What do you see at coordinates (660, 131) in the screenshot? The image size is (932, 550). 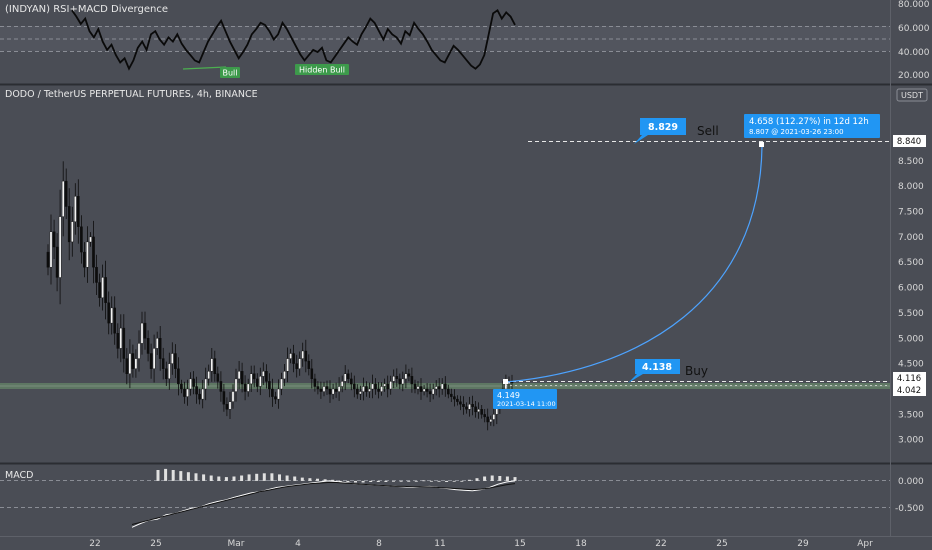 I see `sell-callout-box` at bounding box center [660, 131].